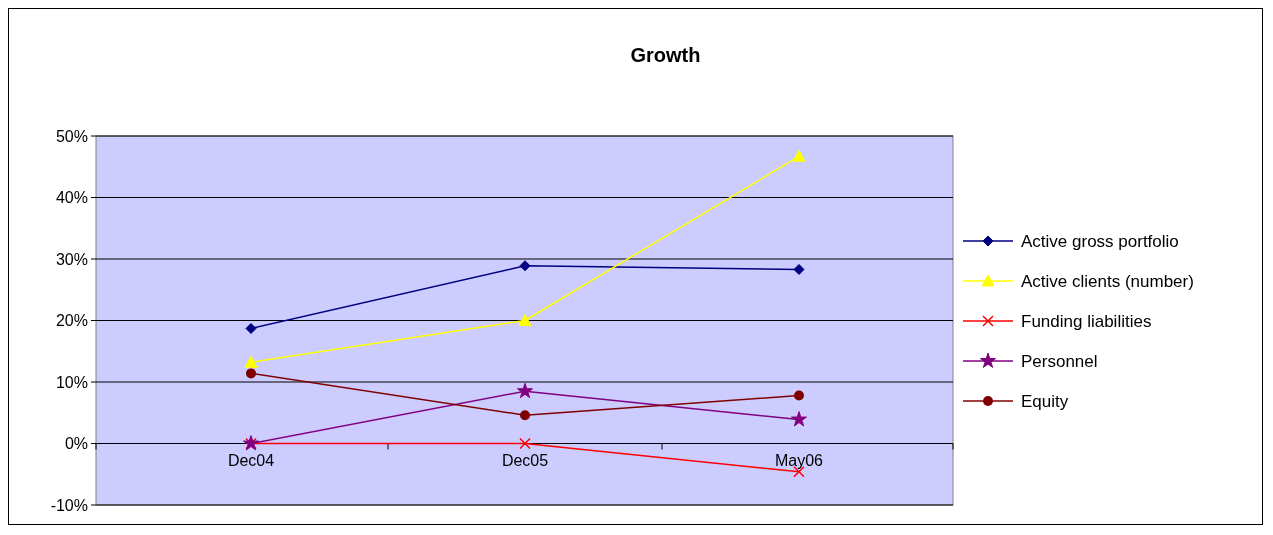 The height and width of the screenshot is (535, 1273). Describe the element at coordinates (71, 136) in the screenshot. I see `y-tick-label: 50%` at that location.